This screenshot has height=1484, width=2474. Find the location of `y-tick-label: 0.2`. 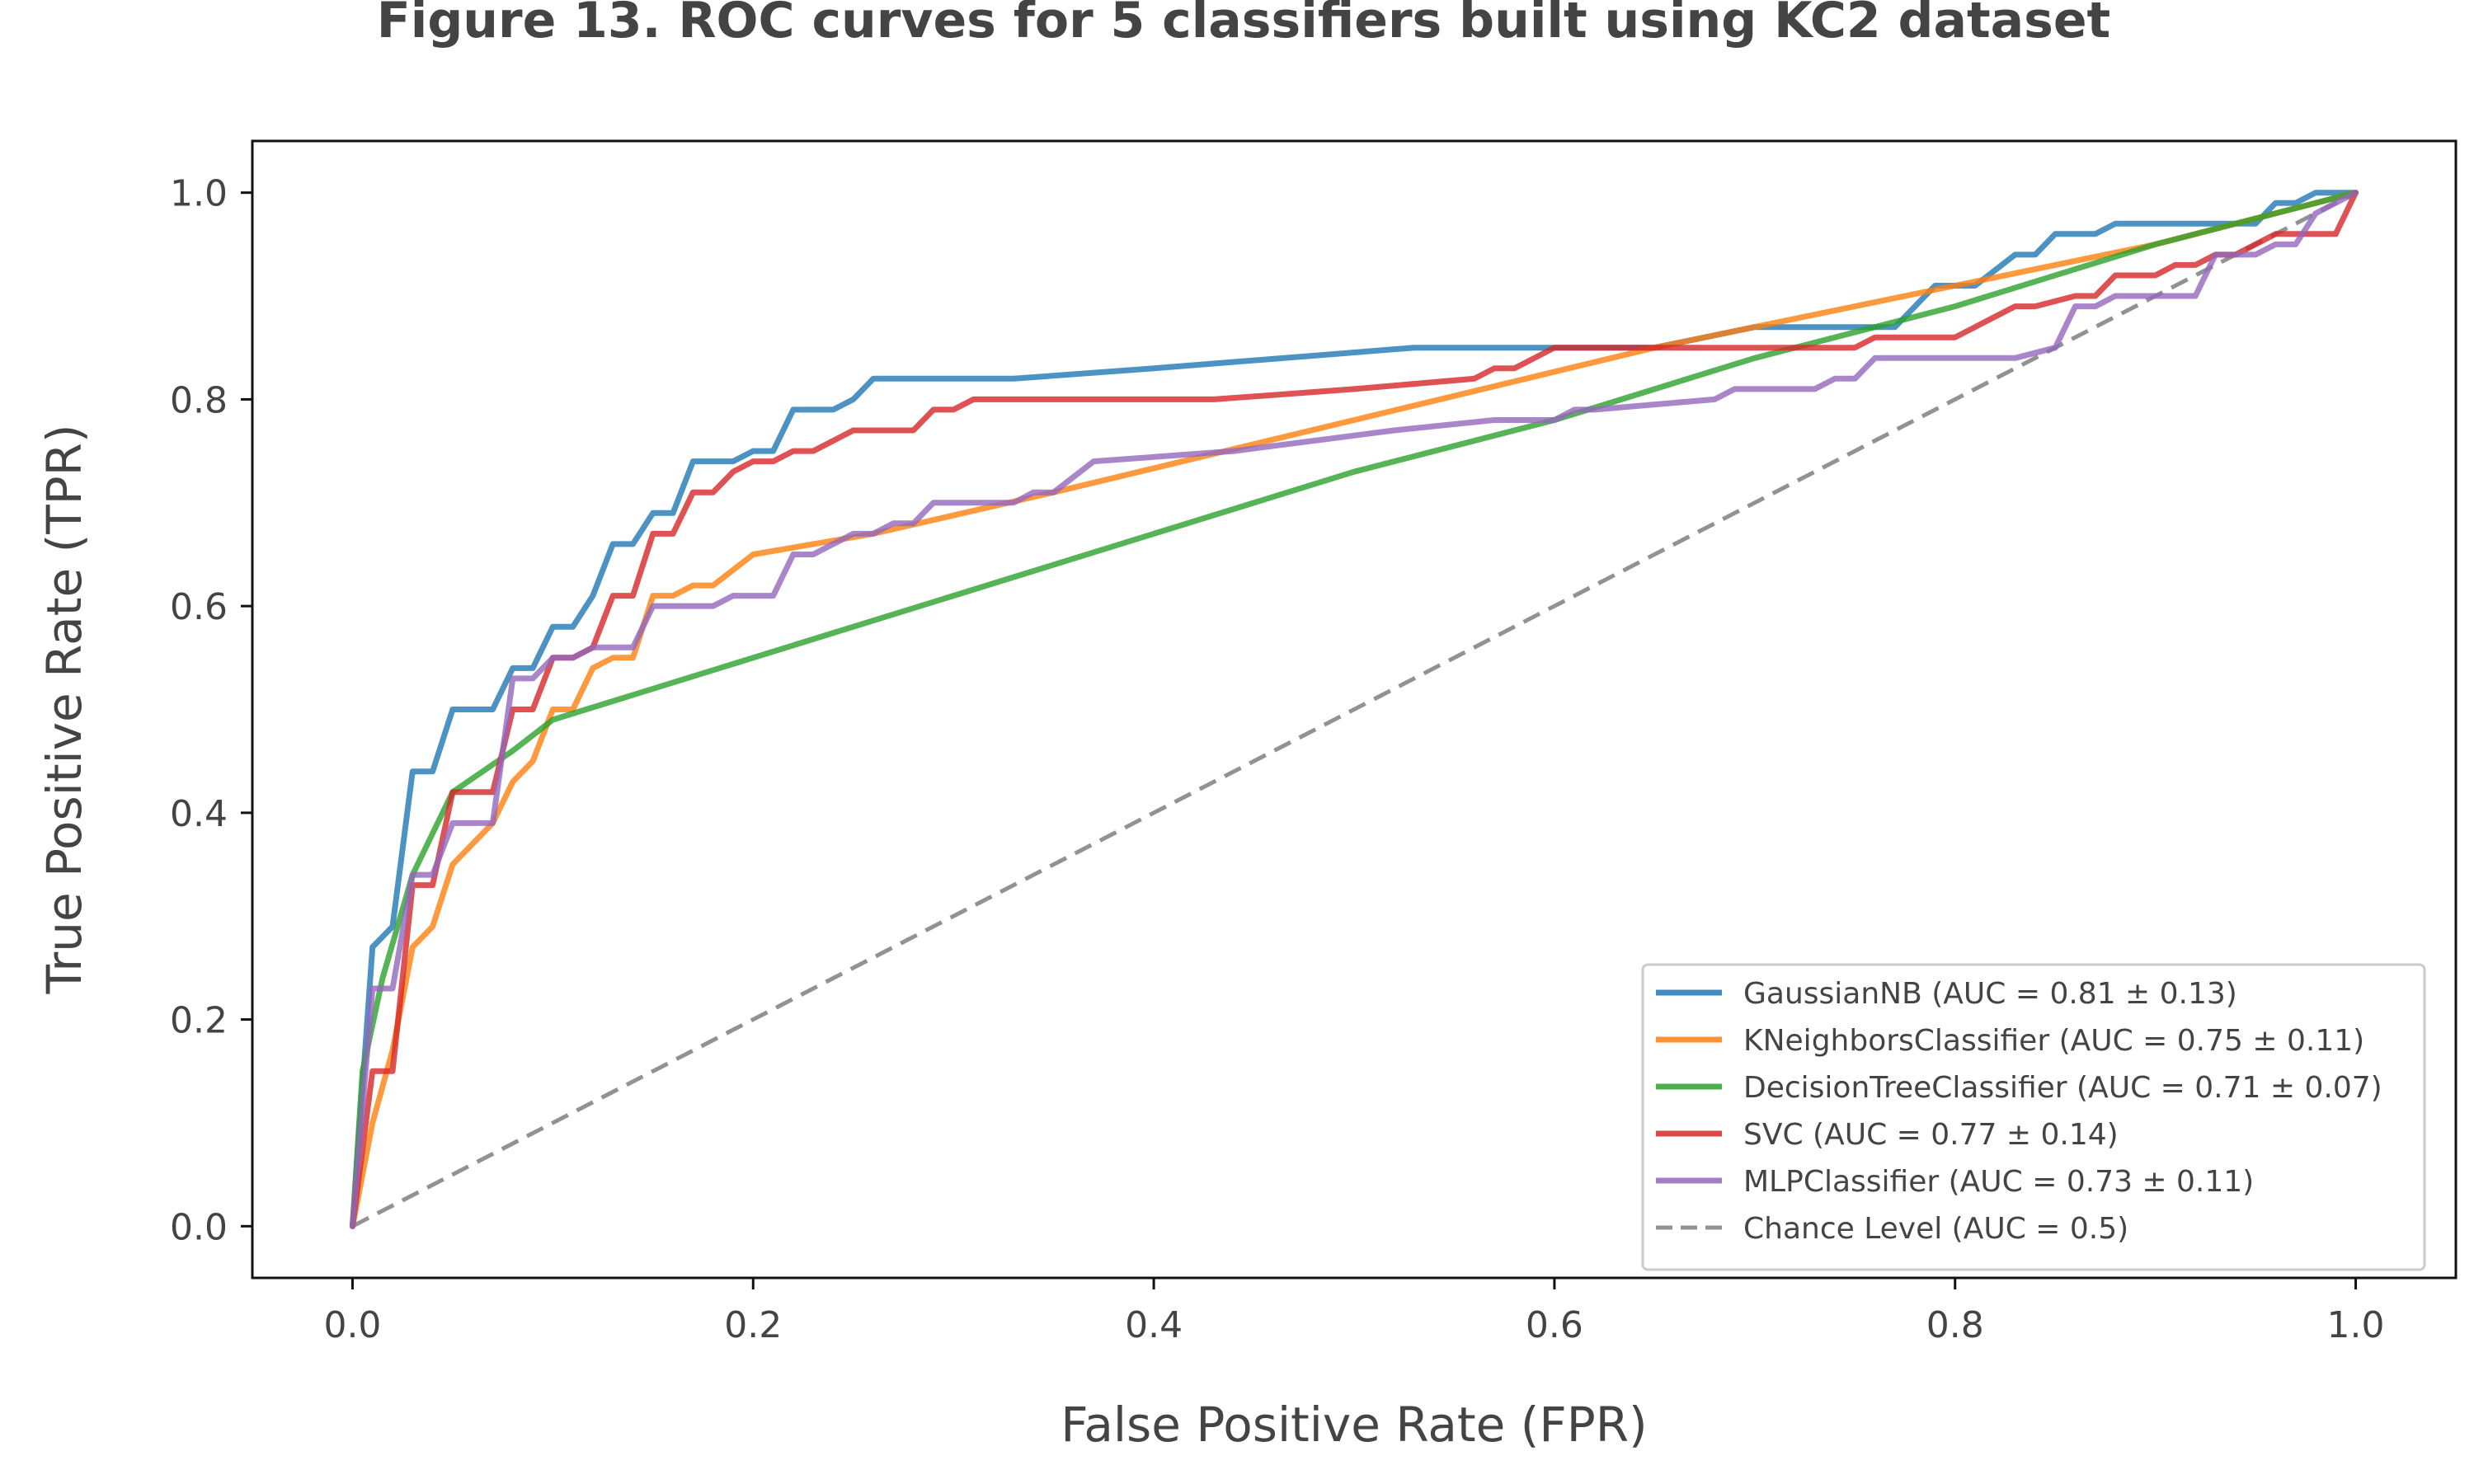

y-tick-label: 0.2 is located at coordinates (199, 1021).